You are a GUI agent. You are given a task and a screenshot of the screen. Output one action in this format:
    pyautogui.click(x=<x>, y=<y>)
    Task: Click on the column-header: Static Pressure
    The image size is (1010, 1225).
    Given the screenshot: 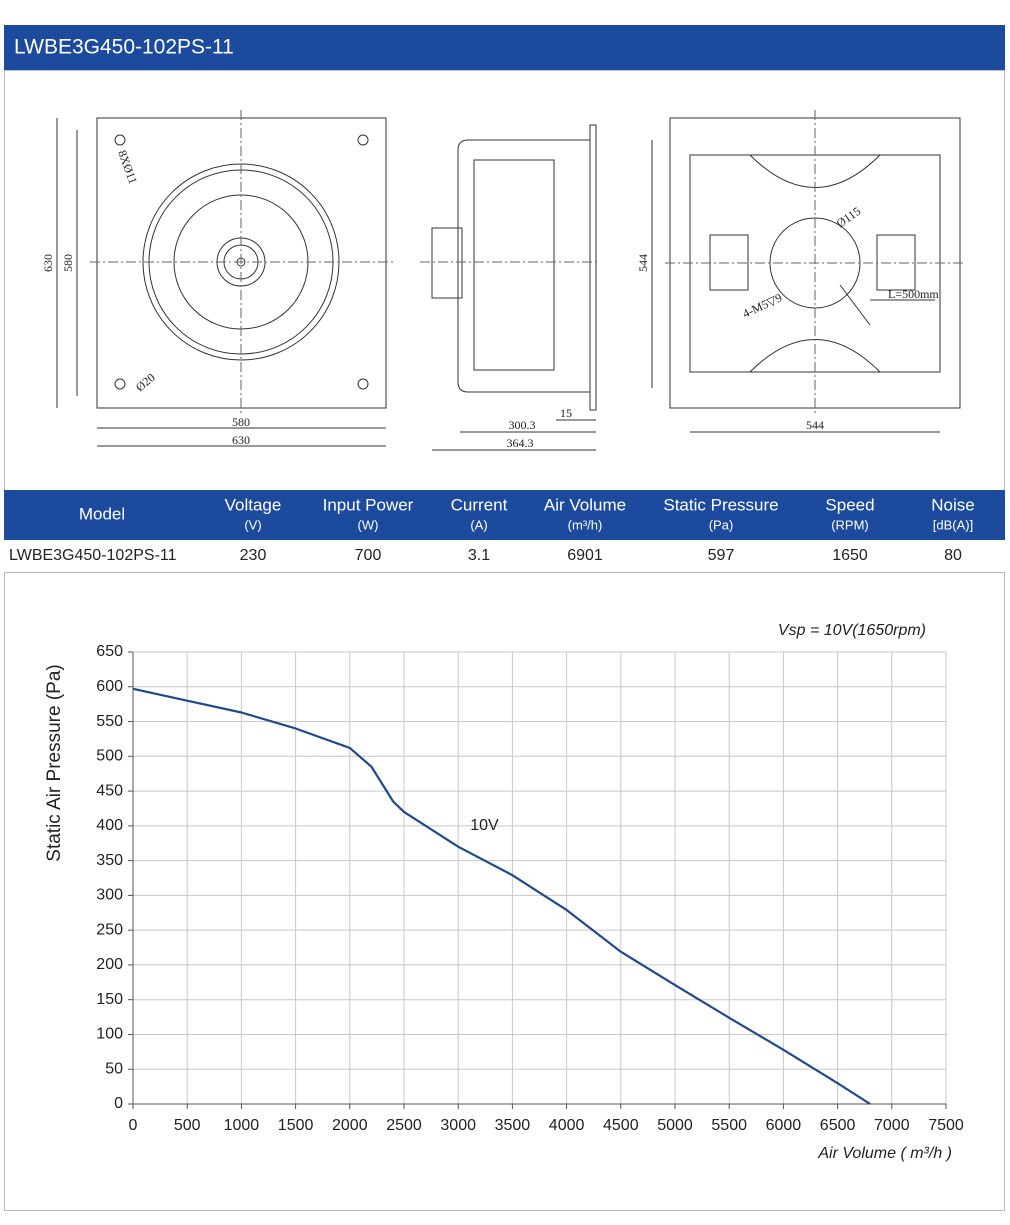 What is the action you would take?
    pyautogui.click(x=720, y=504)
    